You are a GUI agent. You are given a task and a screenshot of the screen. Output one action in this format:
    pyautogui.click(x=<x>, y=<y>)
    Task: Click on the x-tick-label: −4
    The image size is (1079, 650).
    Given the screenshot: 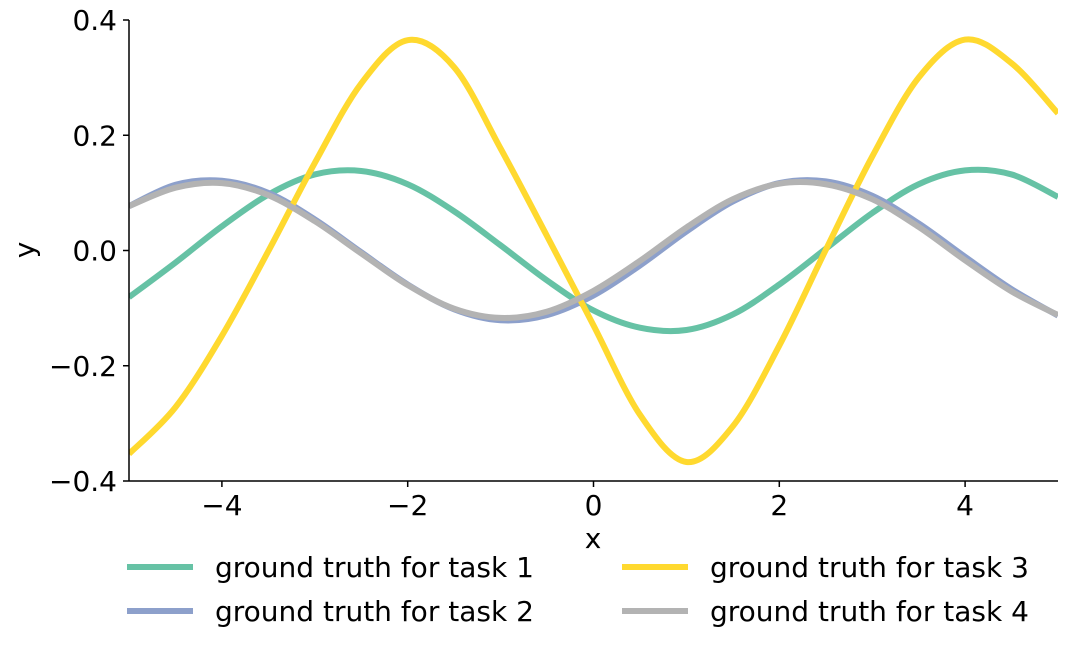 What is the action you would take?
    pyautogui.click(x=221, y=505)
    